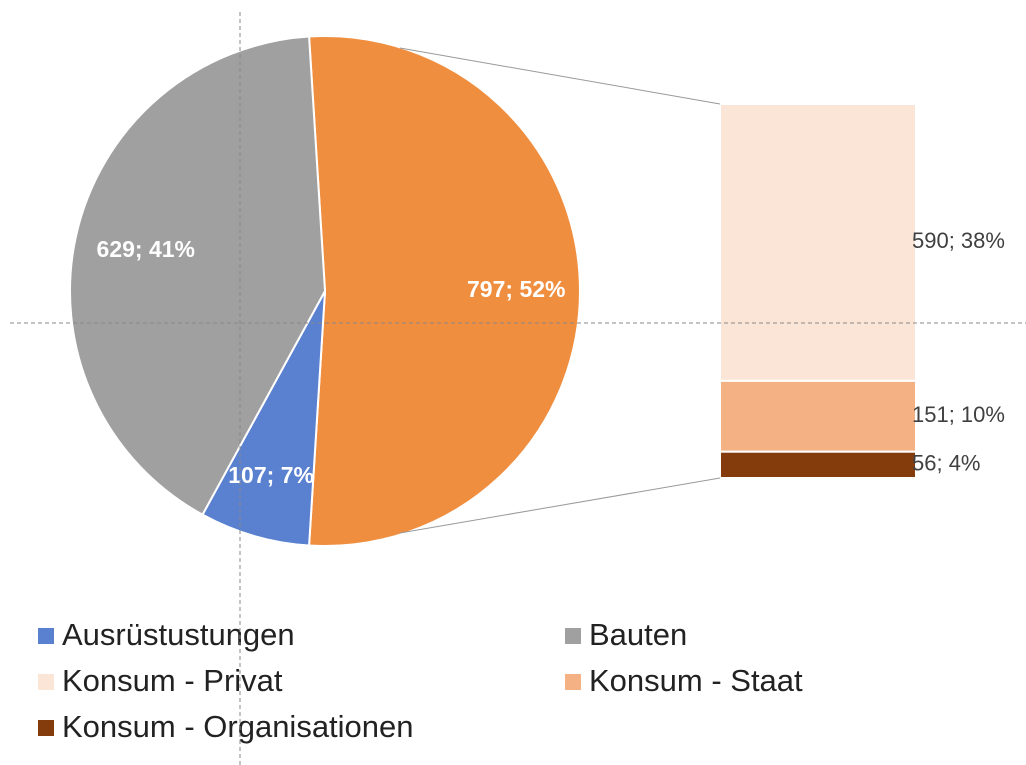 This screenshot has width=1026, height=765. Describe the element at coordinates (146, 249) in the screenshot. I see `data-label: 629; 41%` at that location.